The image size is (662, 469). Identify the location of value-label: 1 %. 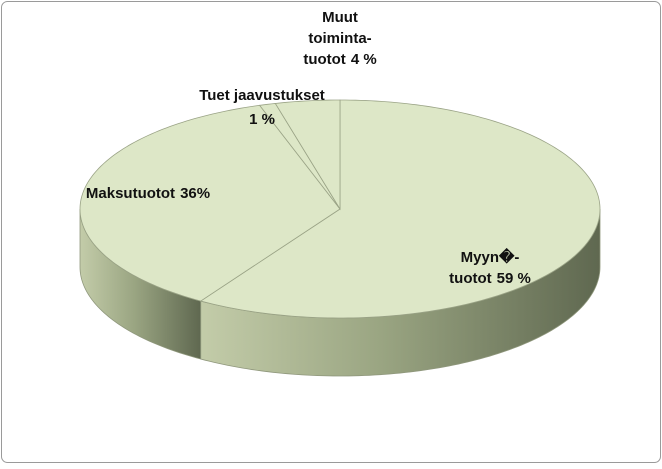
(262, 119).